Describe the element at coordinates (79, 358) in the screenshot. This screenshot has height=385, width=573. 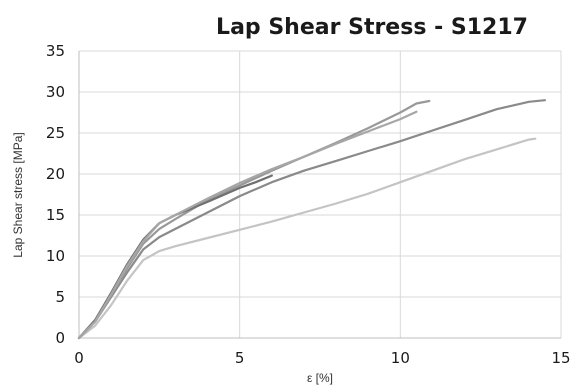
I see `x-tick-label: 0` at that location.